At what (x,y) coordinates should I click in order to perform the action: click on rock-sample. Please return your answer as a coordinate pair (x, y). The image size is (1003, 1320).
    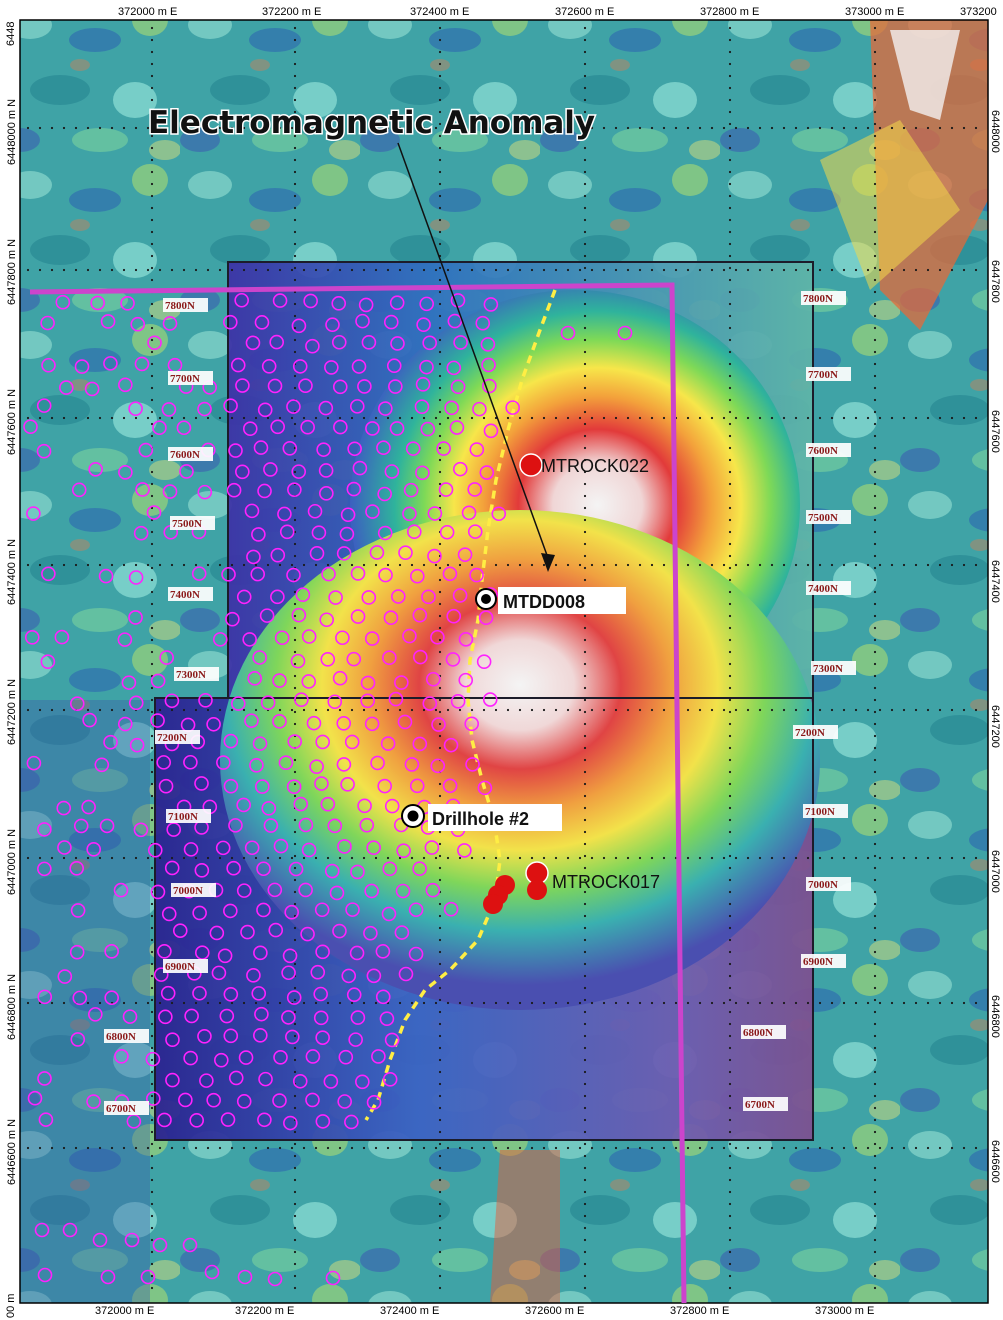
    Looking at the image, I should click on (537, 890).